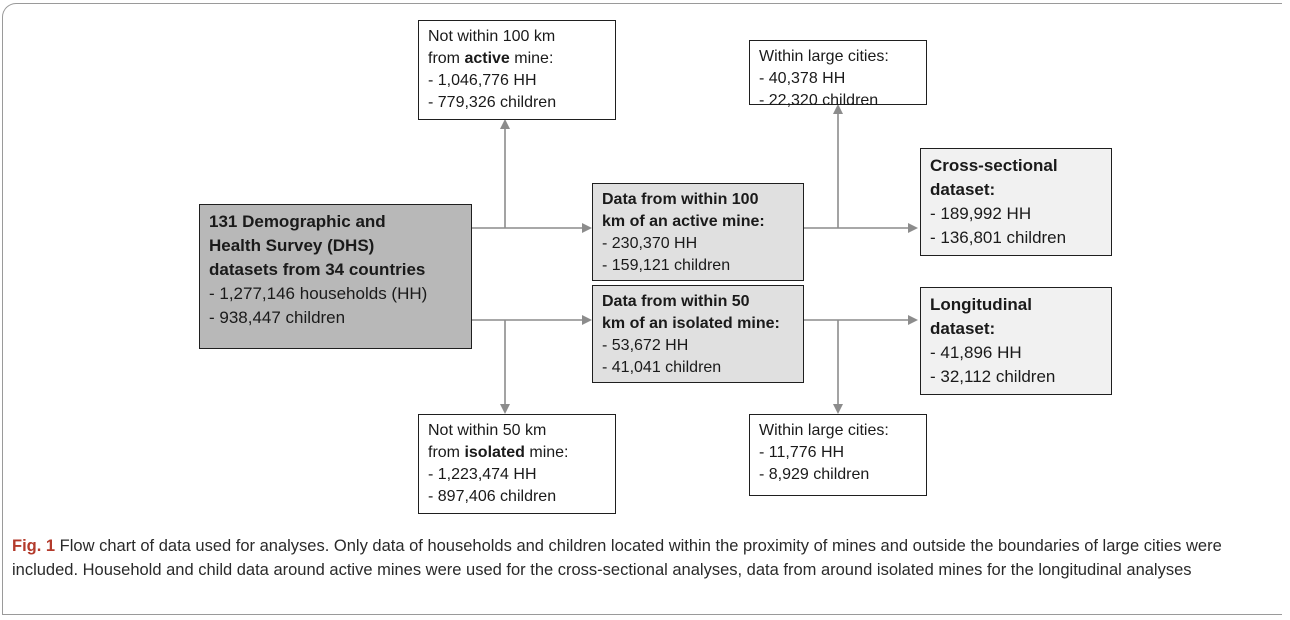 The height and width of the screenshot is (620, 1290). Describe the element at coordinates (487, 58) in the screenshot. I see `excluded-active-keyword: active` at that location.